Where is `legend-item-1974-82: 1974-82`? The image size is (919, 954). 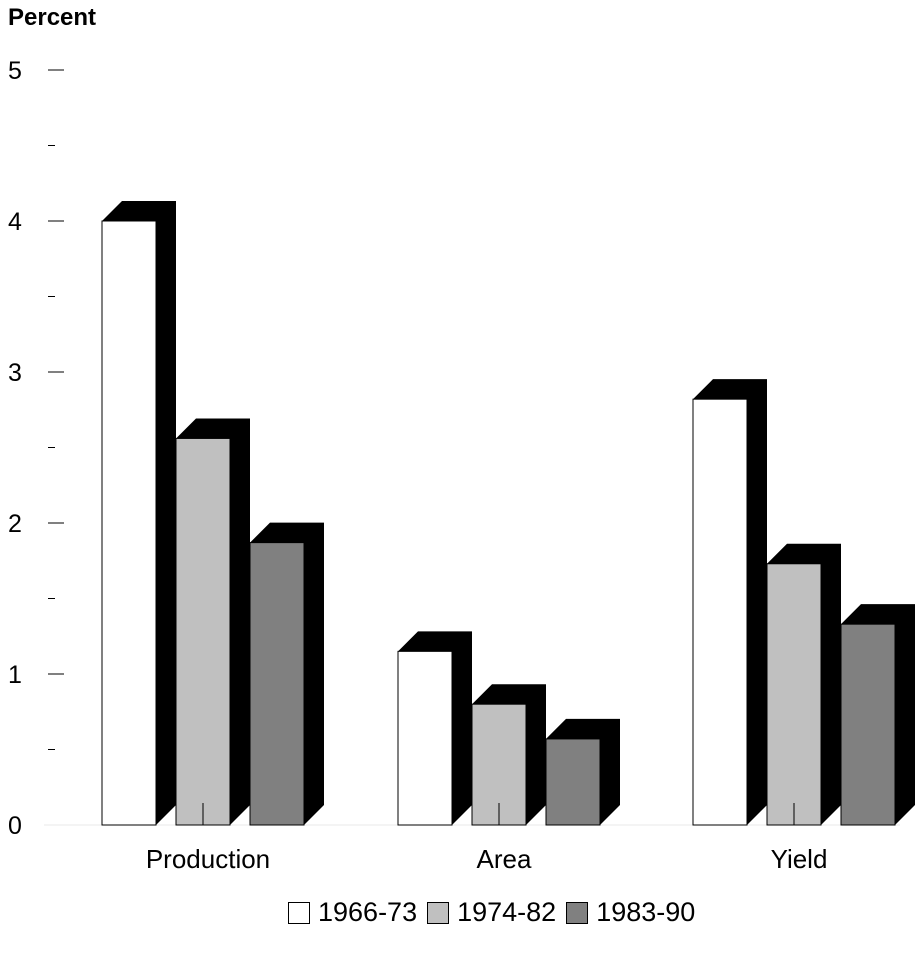 legend-item-1974-82: 1974-82 is located at coordinates (491, 912).